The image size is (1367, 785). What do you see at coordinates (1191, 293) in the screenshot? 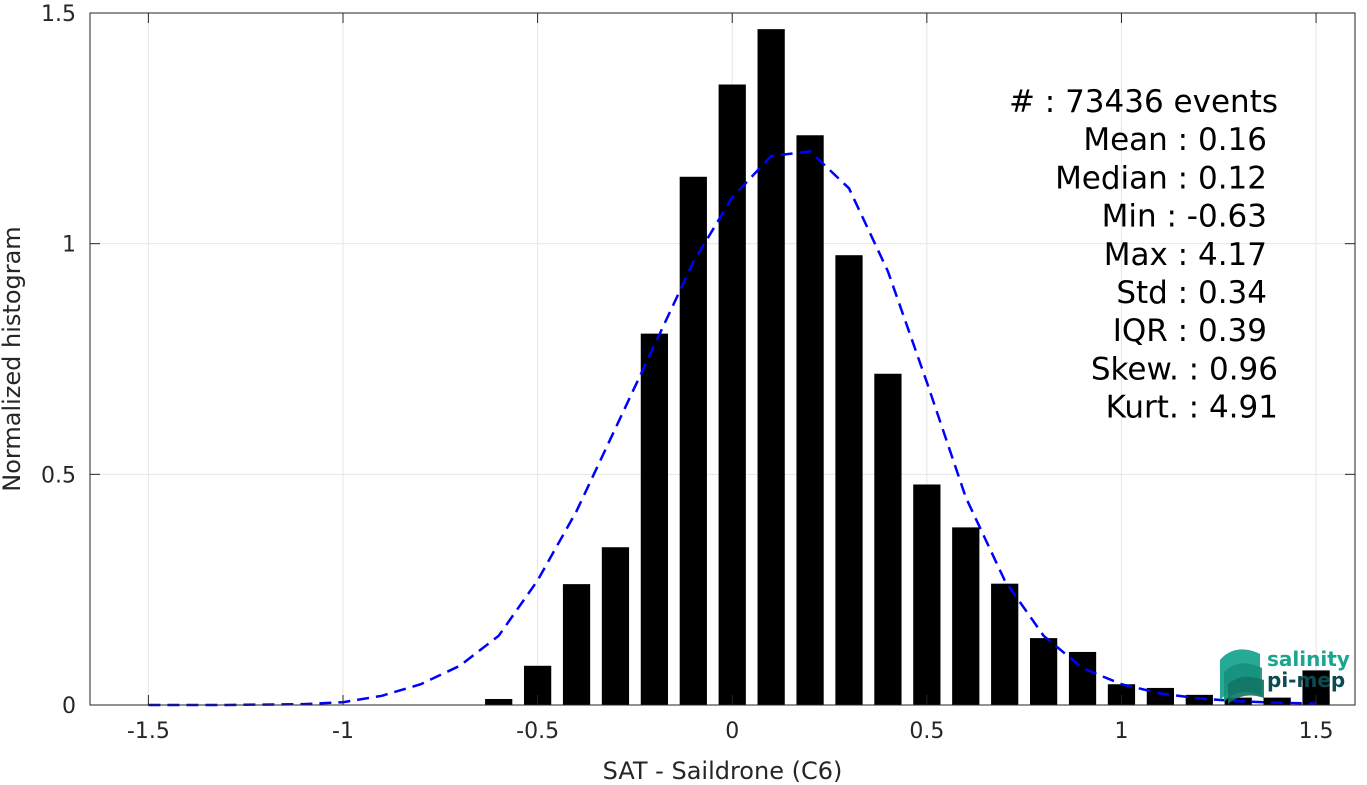
I see `stat-annotation: Std : 0.34` at bounding box center [1191, 293].